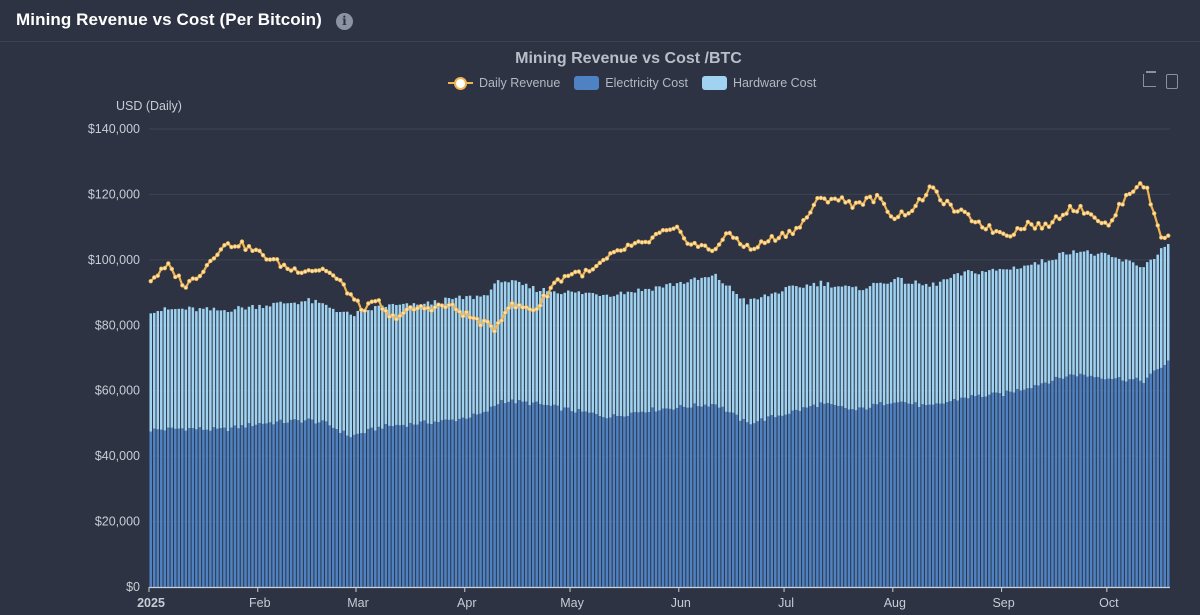 The height and width of the screenshot is (615, 1200). Describe the element at coordinates (1160, 80) in the screenshot. I see `chart-toolbox` at that location.